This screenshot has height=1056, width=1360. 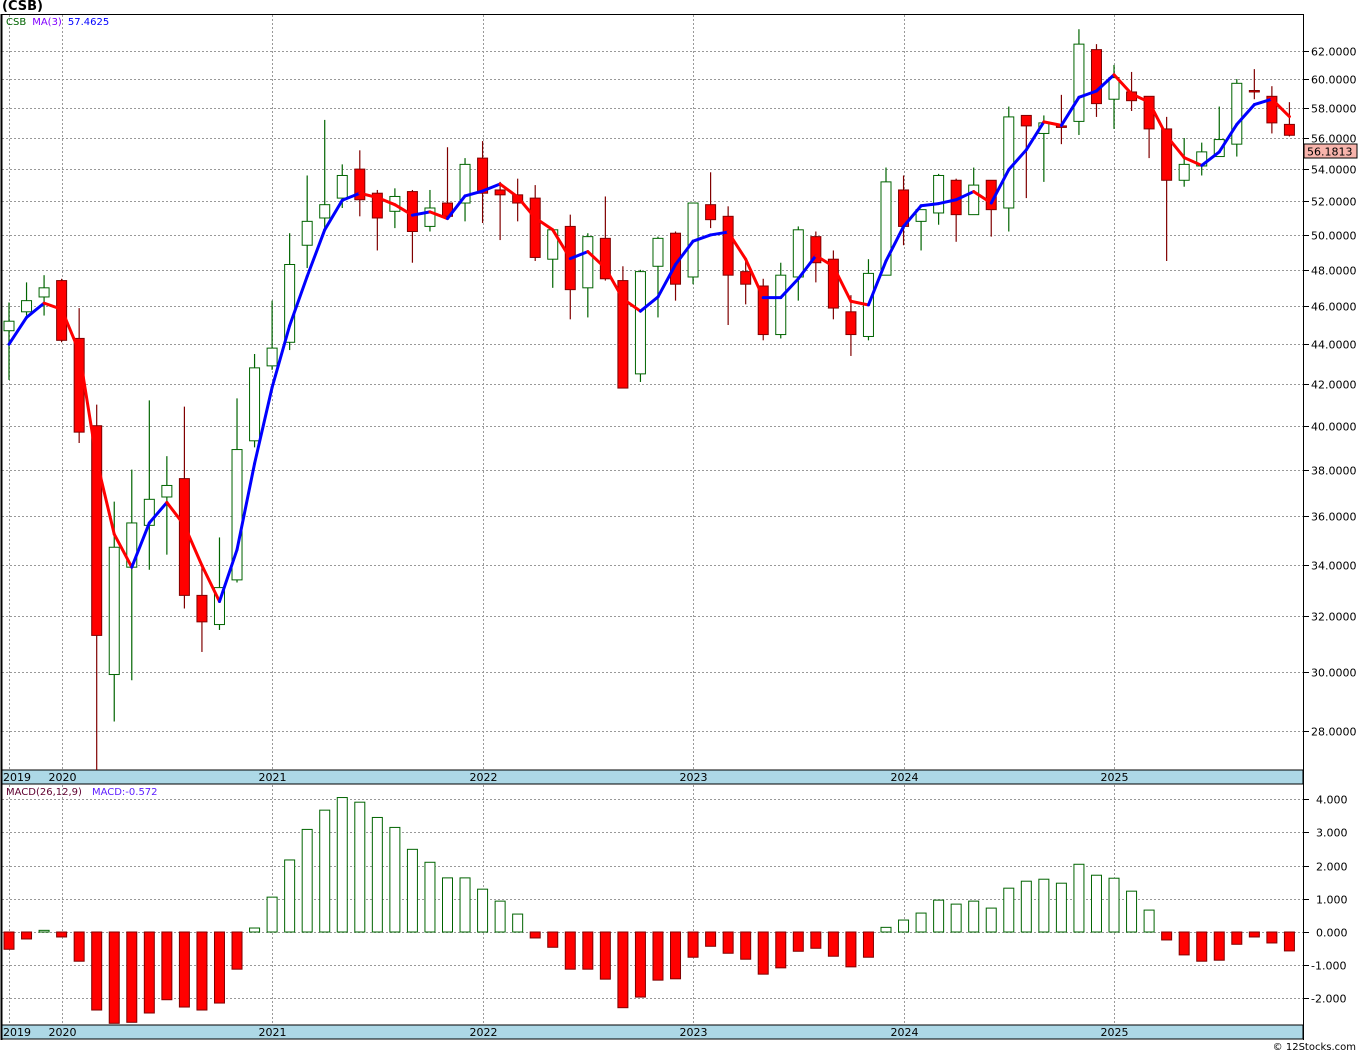 What do you see at coordinates (273, 1032) in the screenshot?
I see `year-label: 2021` at bounding box center [273, 1032].